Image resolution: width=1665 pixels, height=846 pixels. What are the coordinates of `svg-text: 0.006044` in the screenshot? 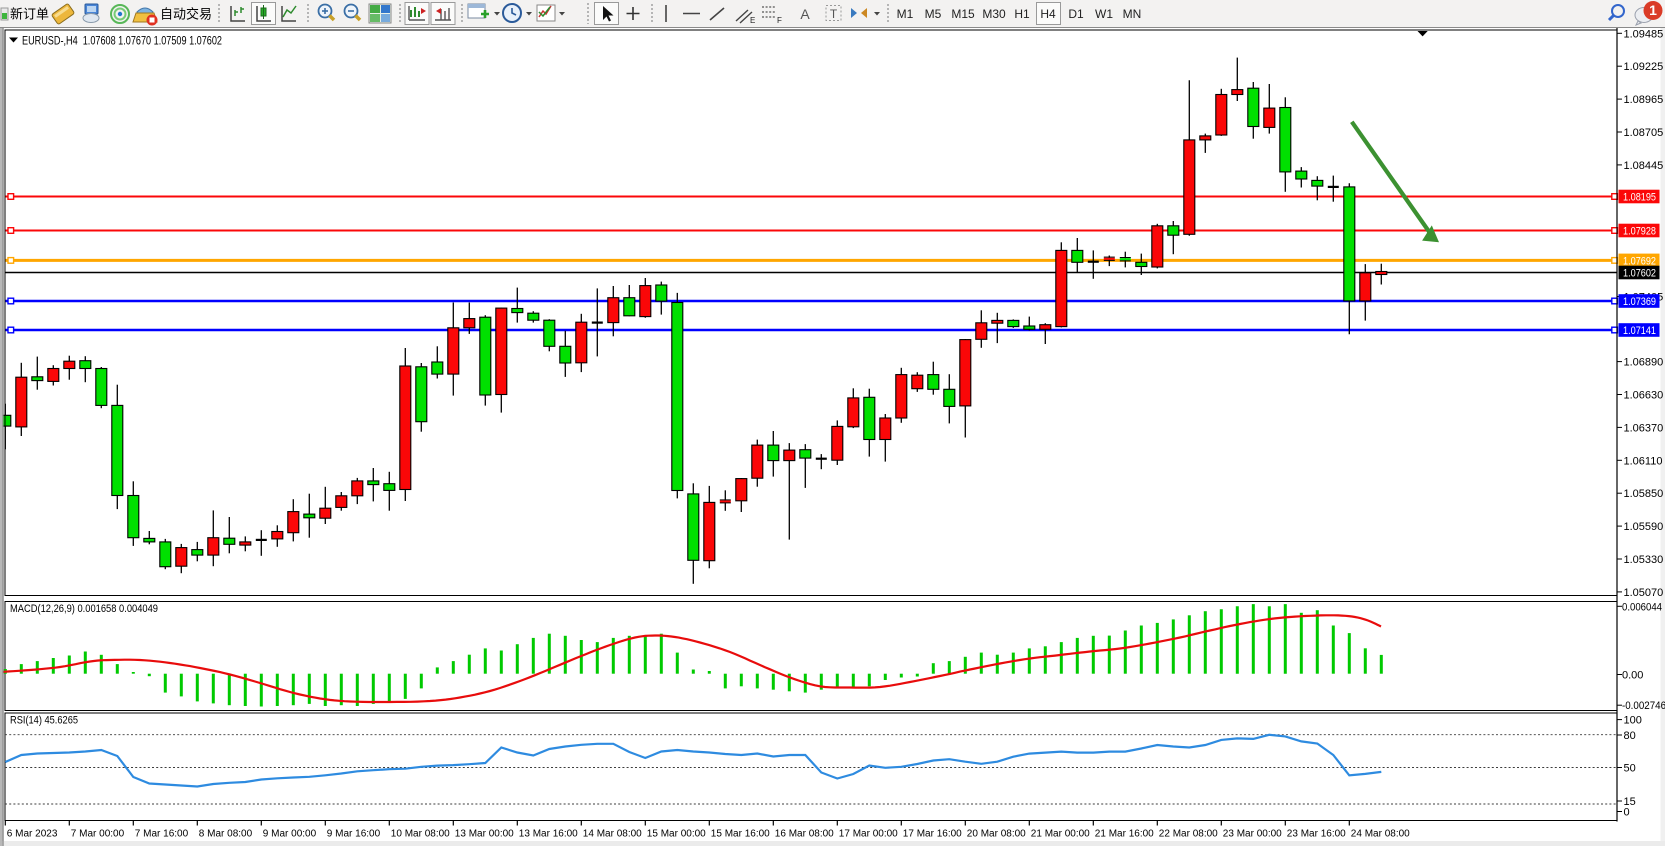 It's located at (1642, 607).